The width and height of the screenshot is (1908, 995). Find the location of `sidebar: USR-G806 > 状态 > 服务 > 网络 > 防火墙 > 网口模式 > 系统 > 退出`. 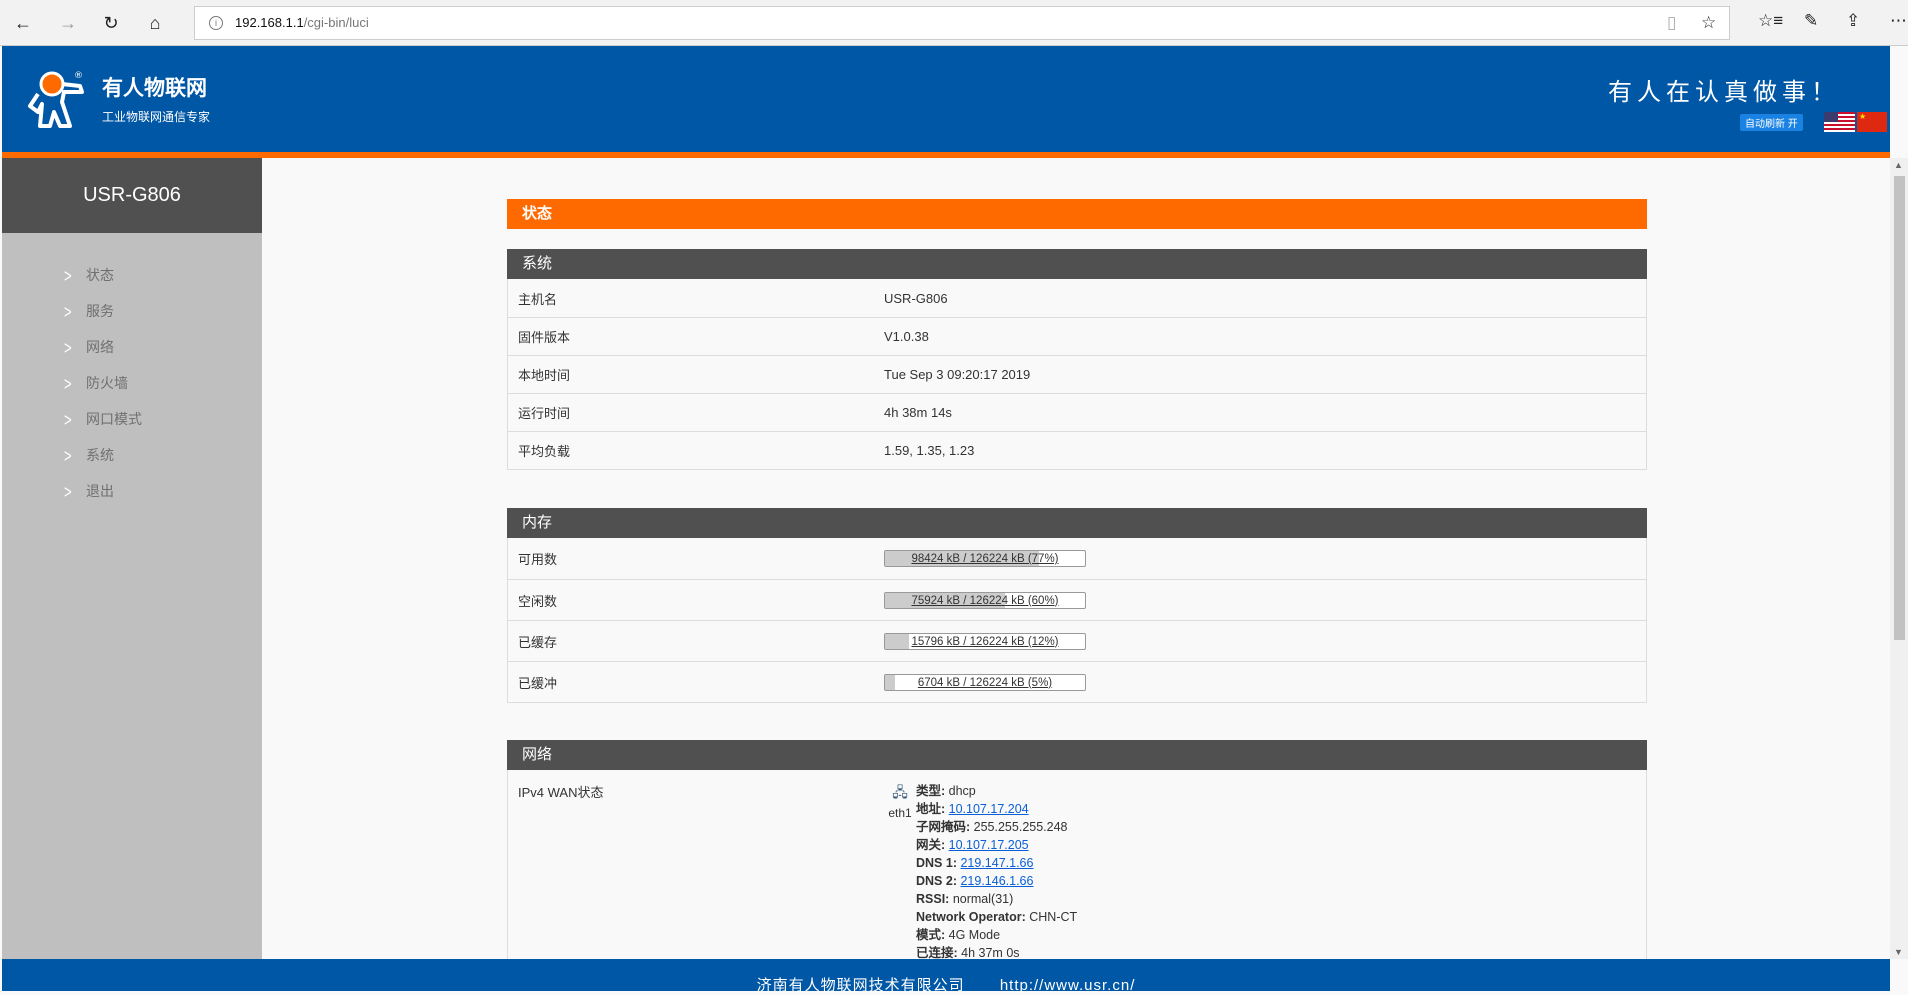

sidebar: USR-G806 > 状态 > 服务 > 网络 > 防火墙 > 网口模式 > 系统 > 退出 is located at coordinates (132, 558).